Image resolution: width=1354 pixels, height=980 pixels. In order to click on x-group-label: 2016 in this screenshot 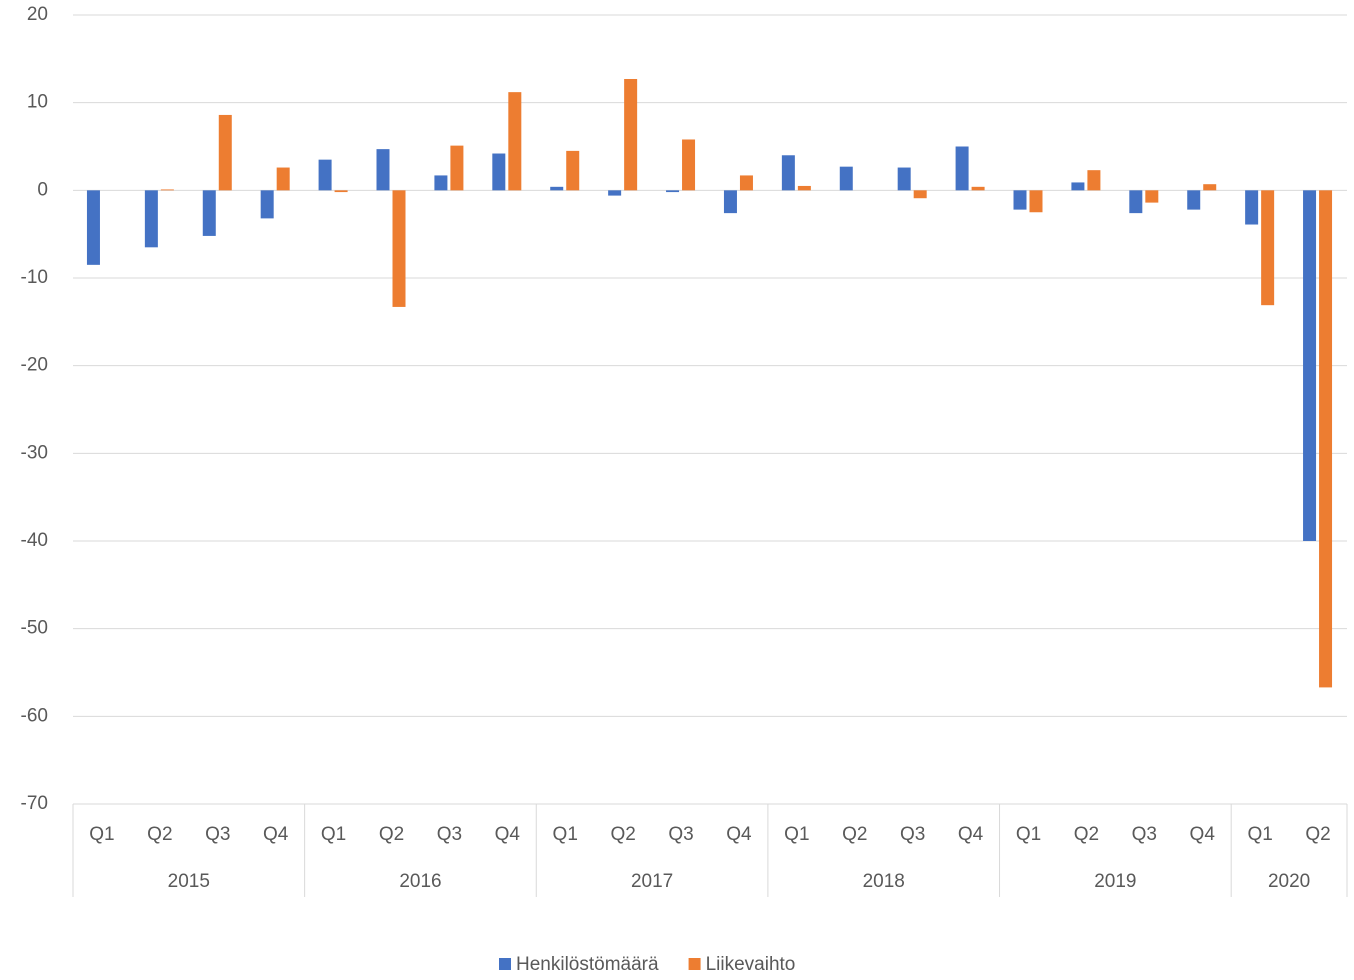, I will do `click(420, 881)`.